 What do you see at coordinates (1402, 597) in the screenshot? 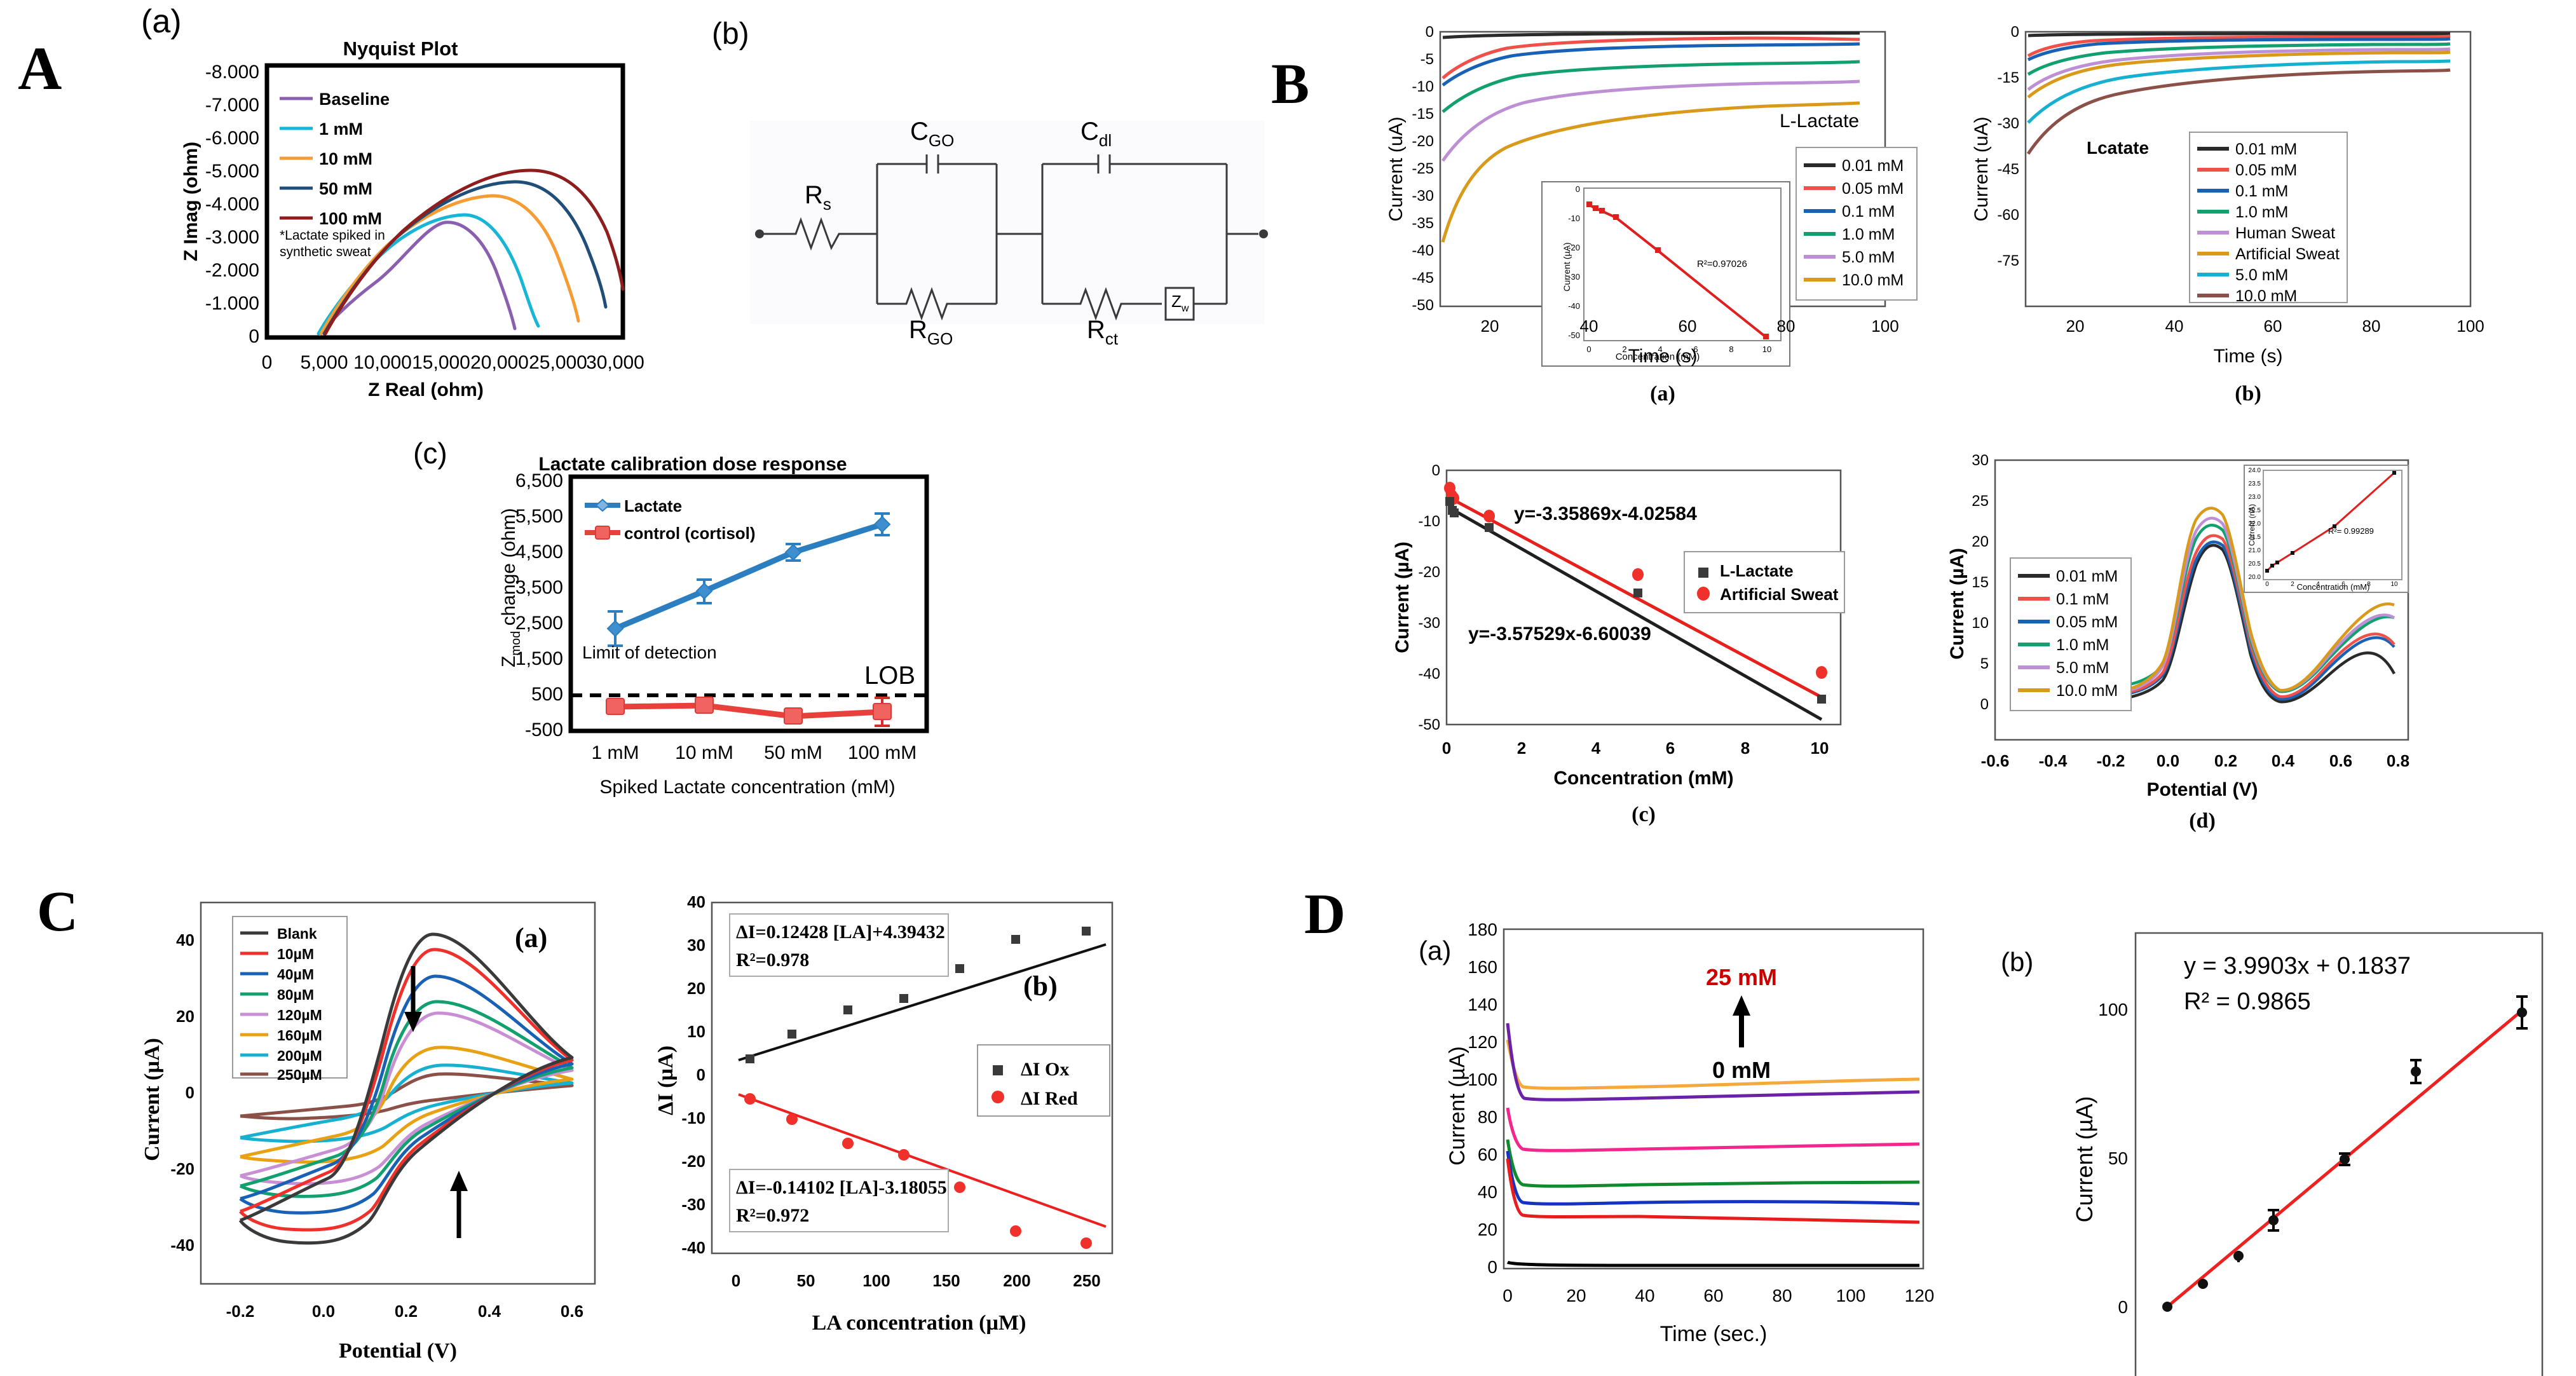
I see `b-c-ylabel: Current (µA)` at bounding box center [1402, 597].